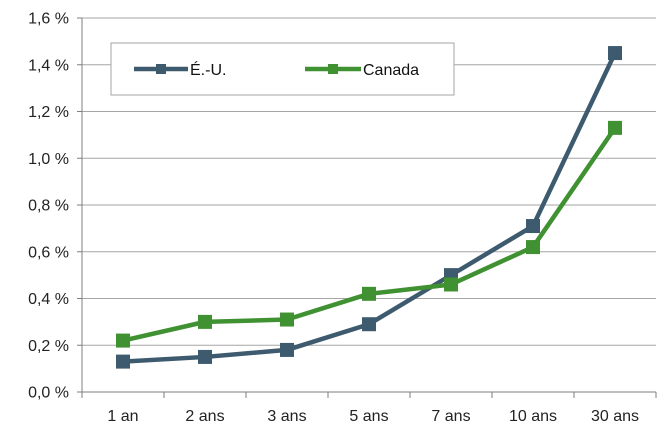  What do you see at coordinates (122, 416) in the screenshot?
I see `x-tick-label: 1 an` at bounding box center [122, 416].